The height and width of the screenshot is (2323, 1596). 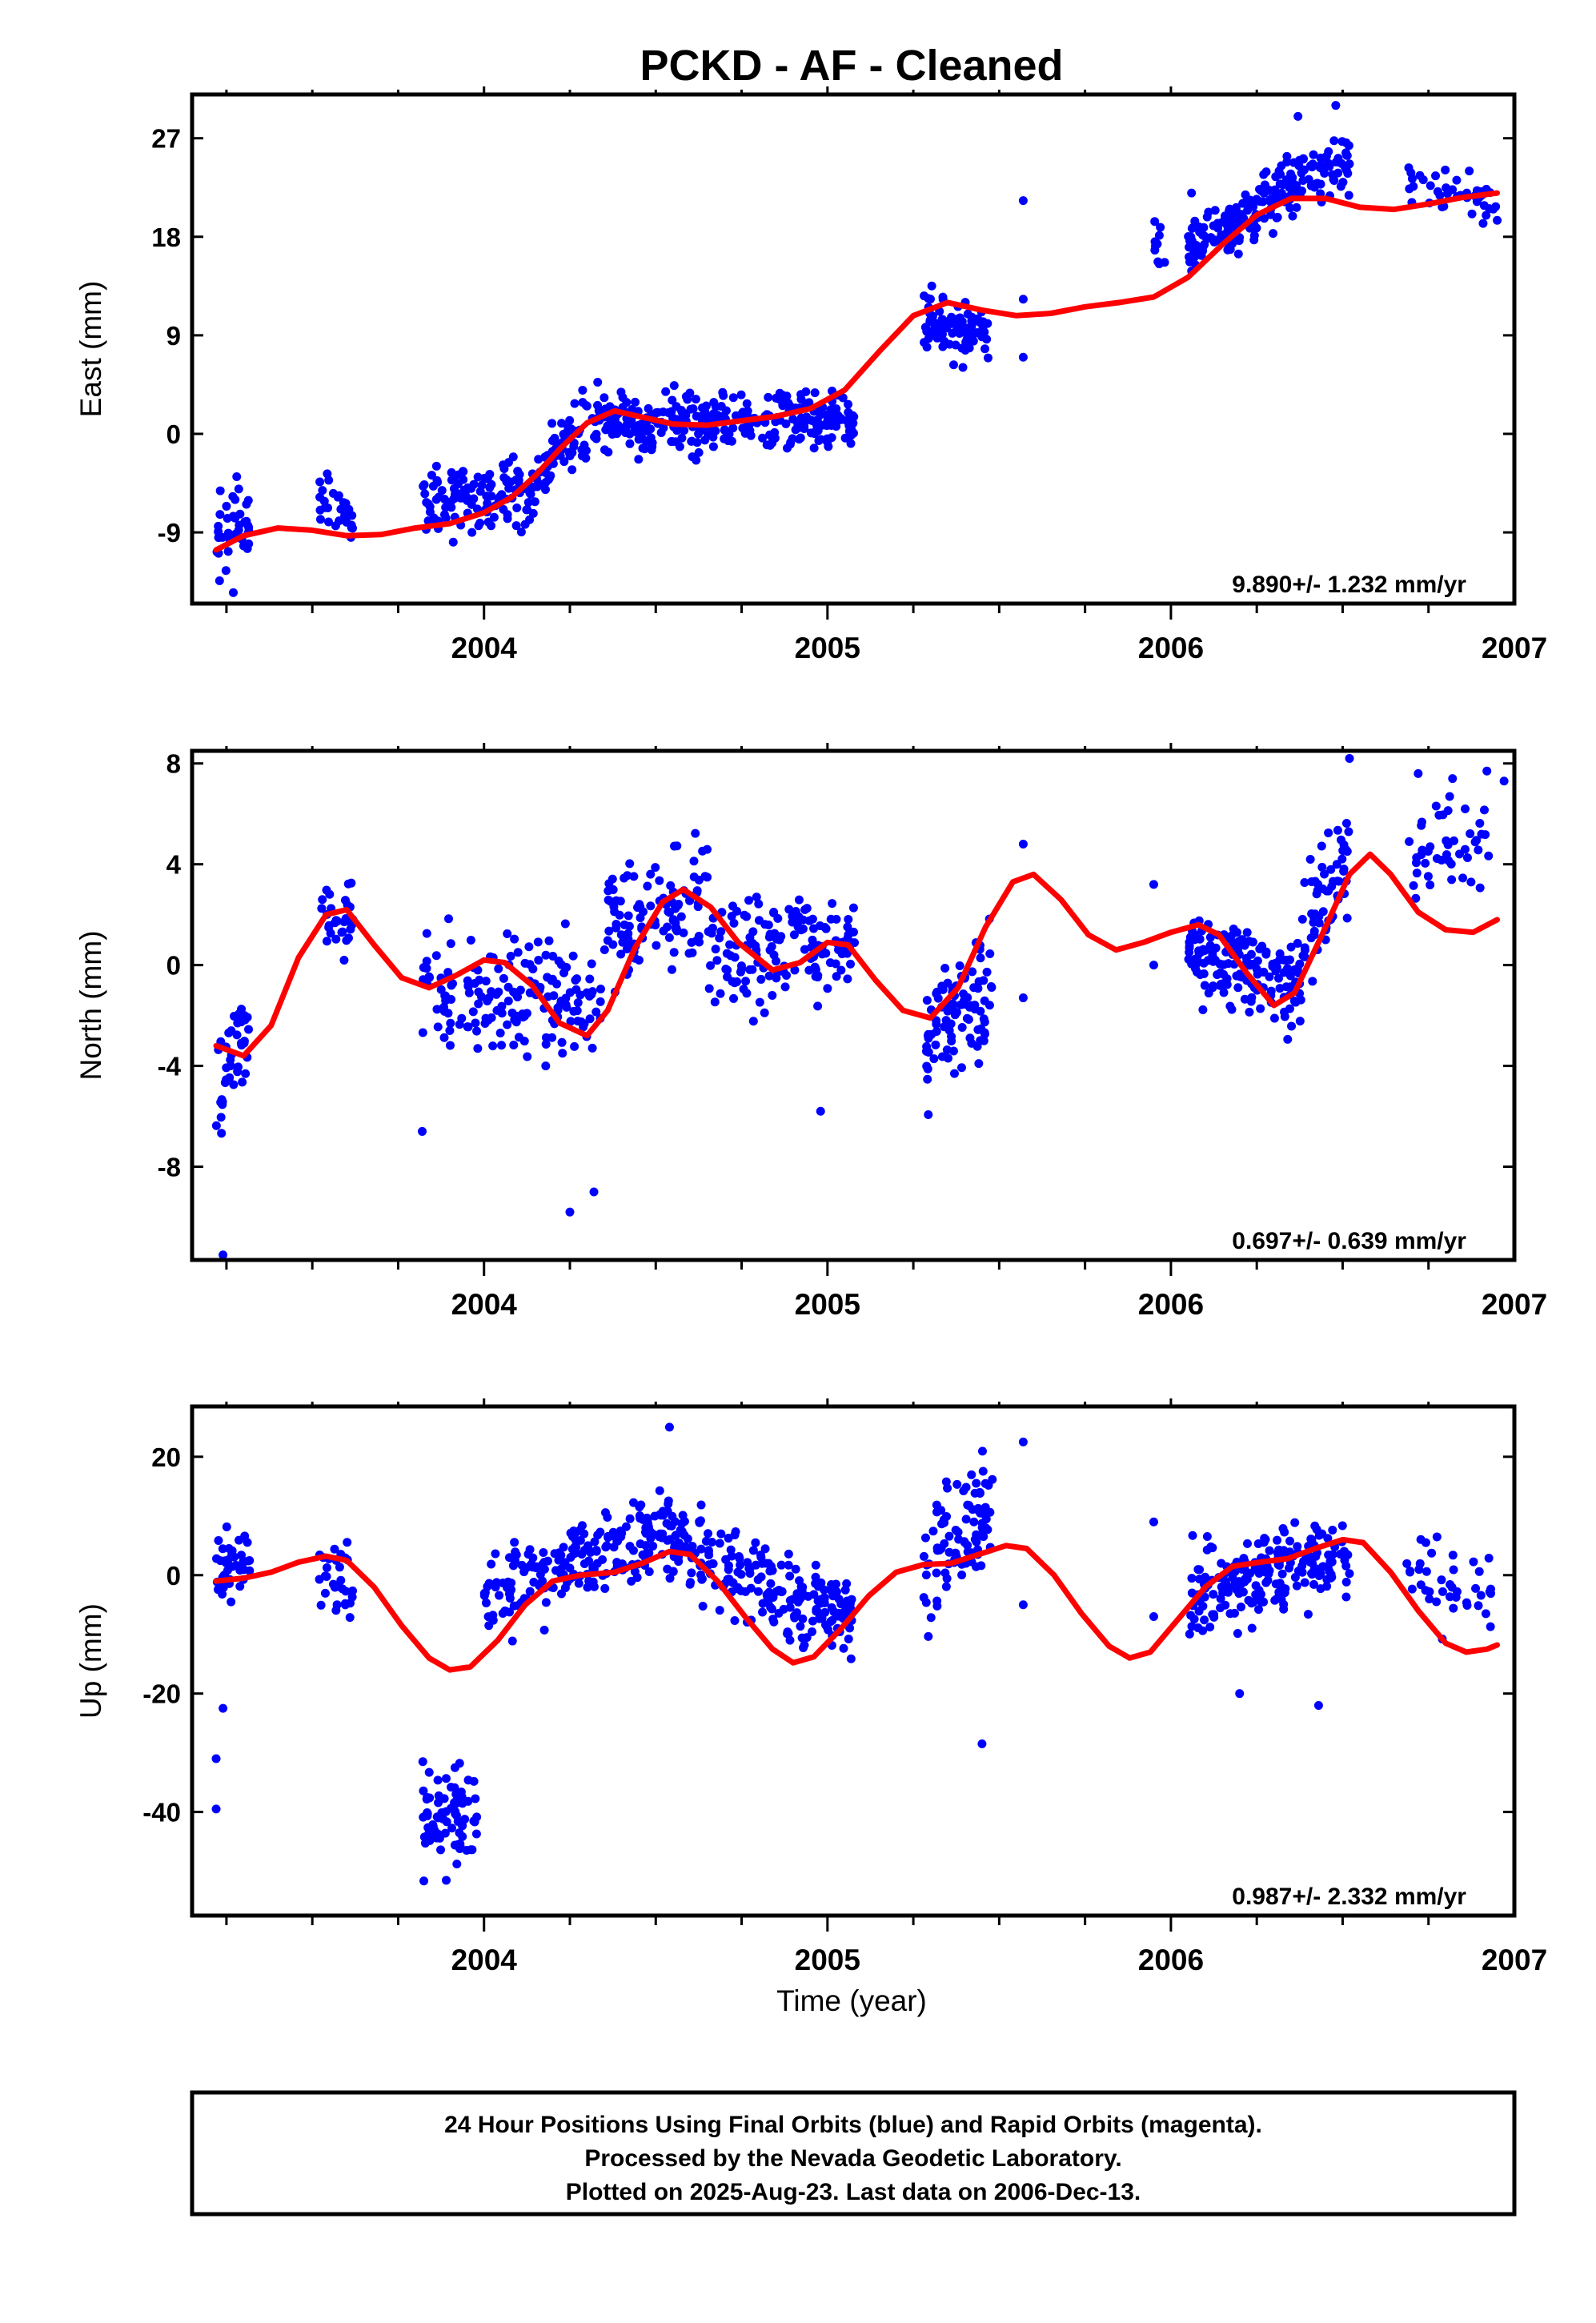 I want to click on up-fit-curve, so click(x=856, y=1604).